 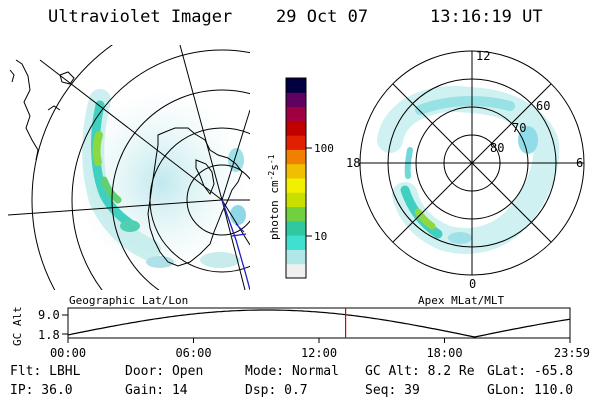 I want to click on timeline-ticks: 00:00 06:00 12:00 18:00 23:59, so click(x=320, y=349).